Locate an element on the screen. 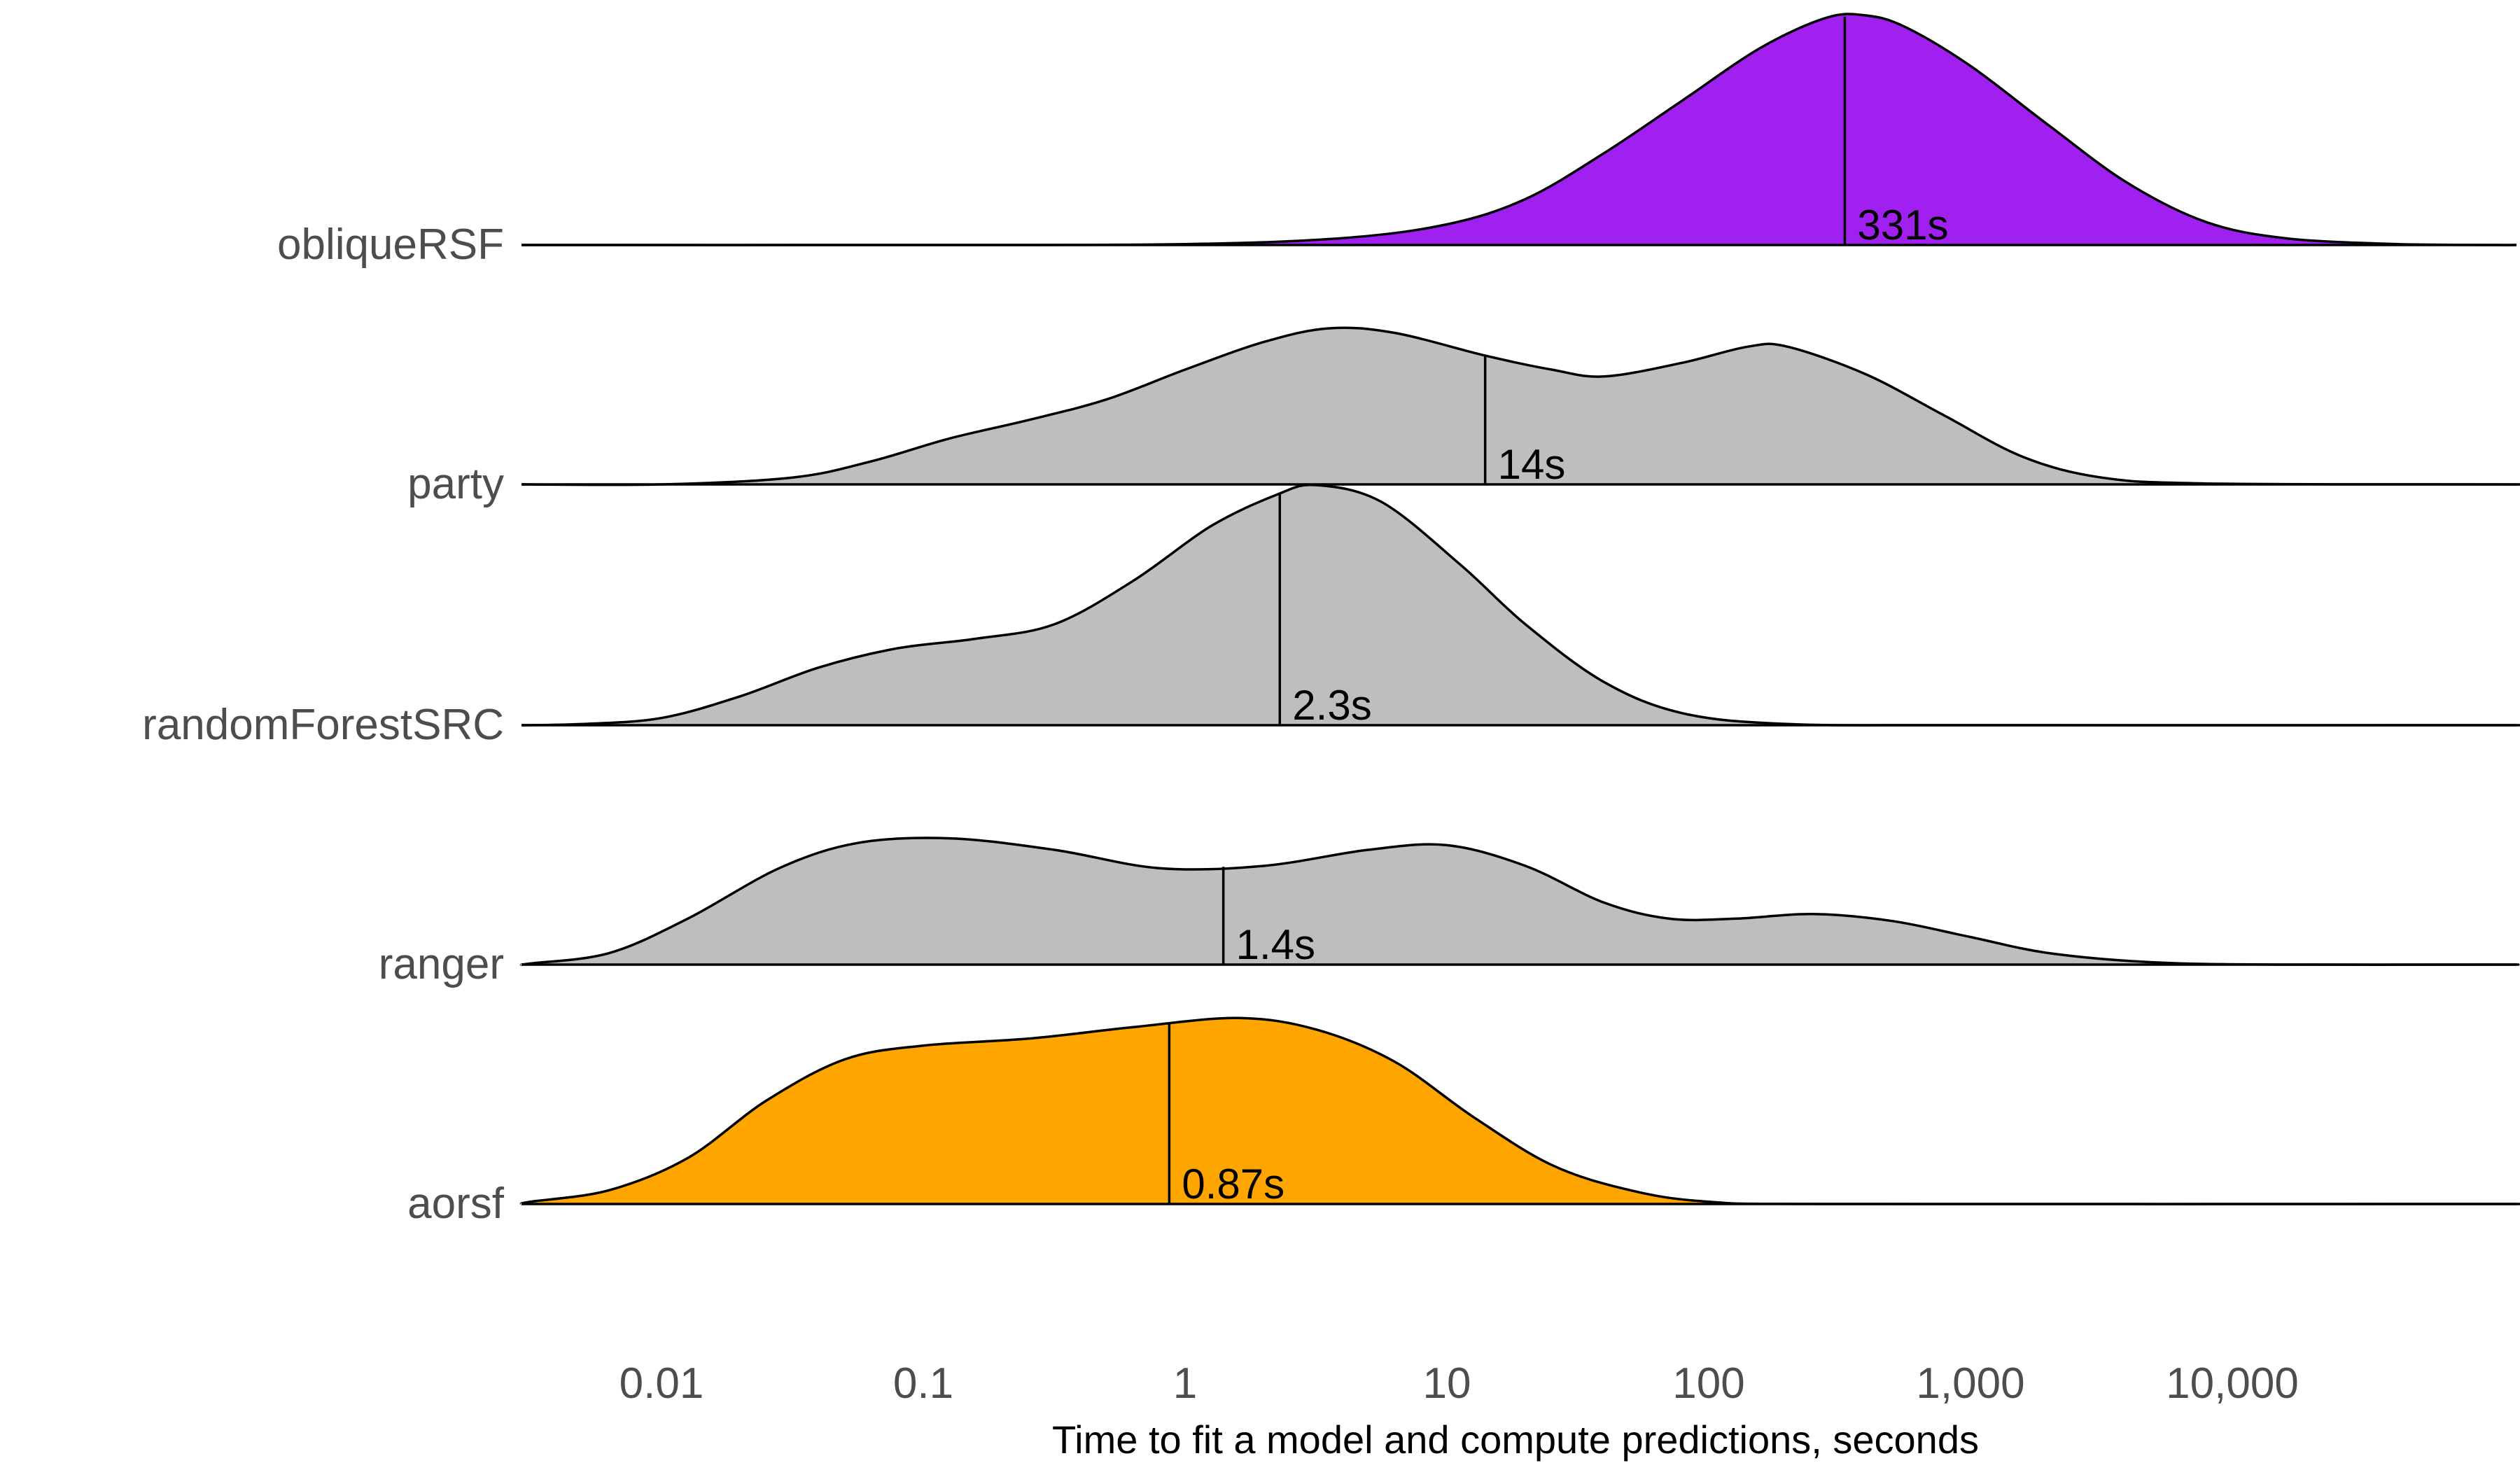 The width and height of the screenshot is (2520, 1470). median-label-party: 14s is located at coordinates (1532, 464).